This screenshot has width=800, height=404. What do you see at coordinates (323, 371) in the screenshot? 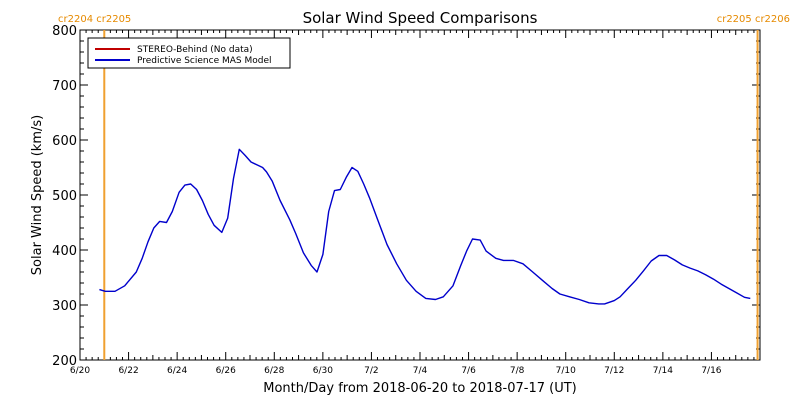
I see `x-tick-label: 6/30` at bounding box center [323, 371].